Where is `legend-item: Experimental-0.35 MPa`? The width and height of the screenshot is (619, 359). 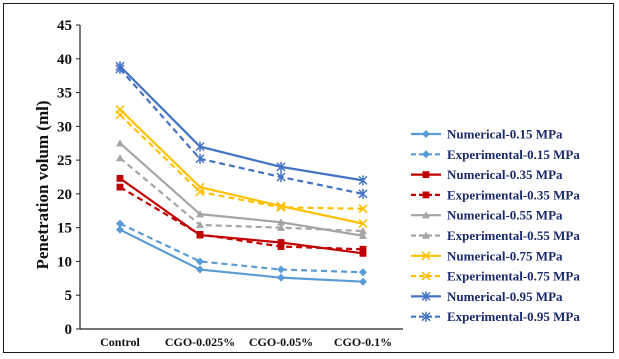 legend-item: Experimental-0.35 MPa is located at coordinates (495, 194).